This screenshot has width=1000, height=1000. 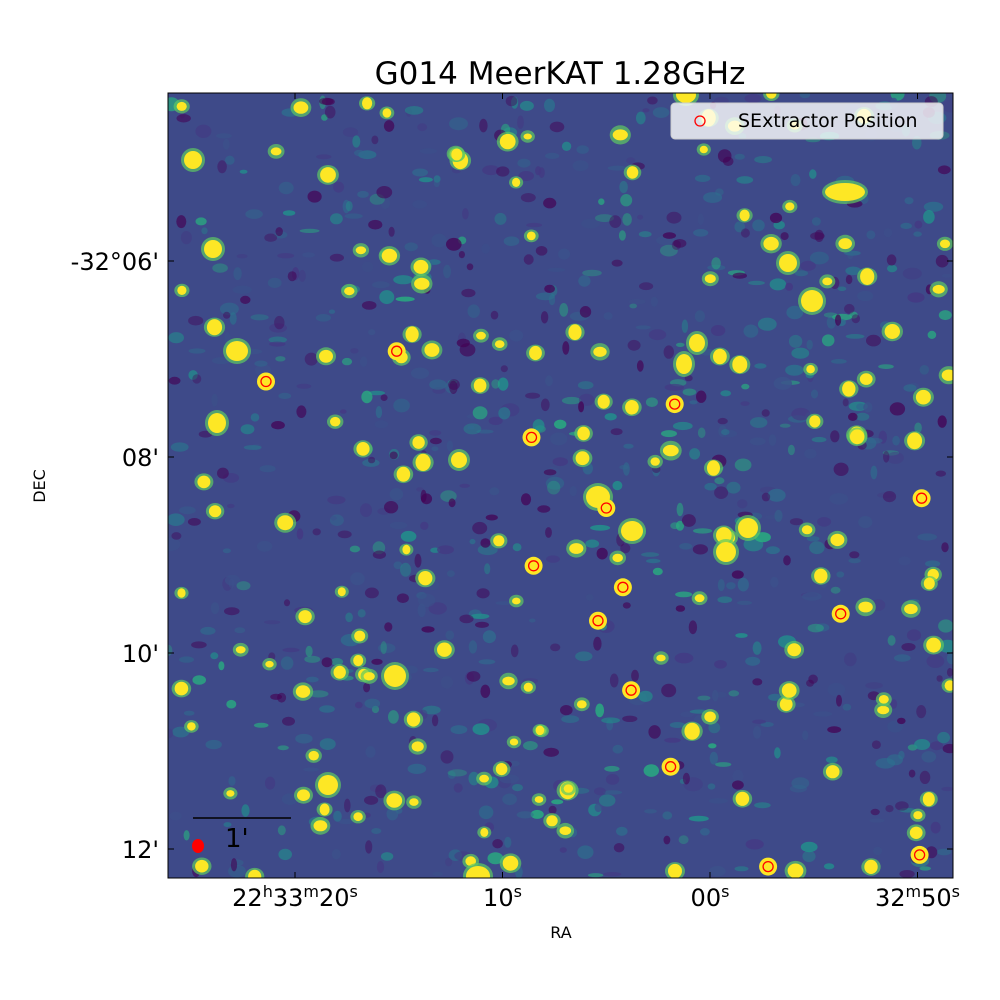 I want to click on source-under-marker, so click(x=622, y=587).